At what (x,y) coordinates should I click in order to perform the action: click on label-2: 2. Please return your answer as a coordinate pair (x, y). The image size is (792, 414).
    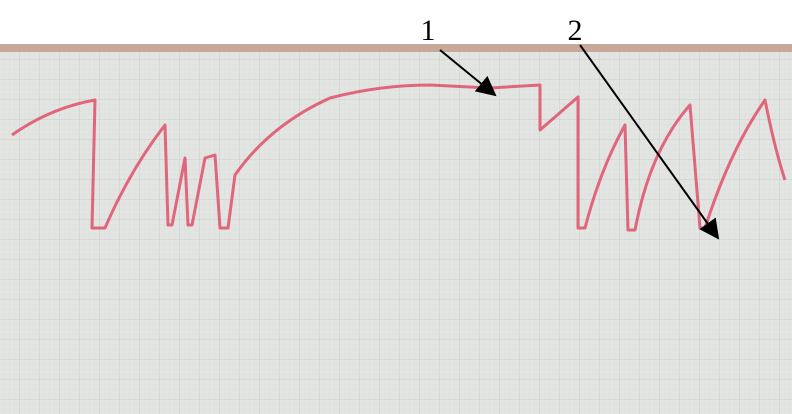
    Looking at the image, I should click on (575, 30).